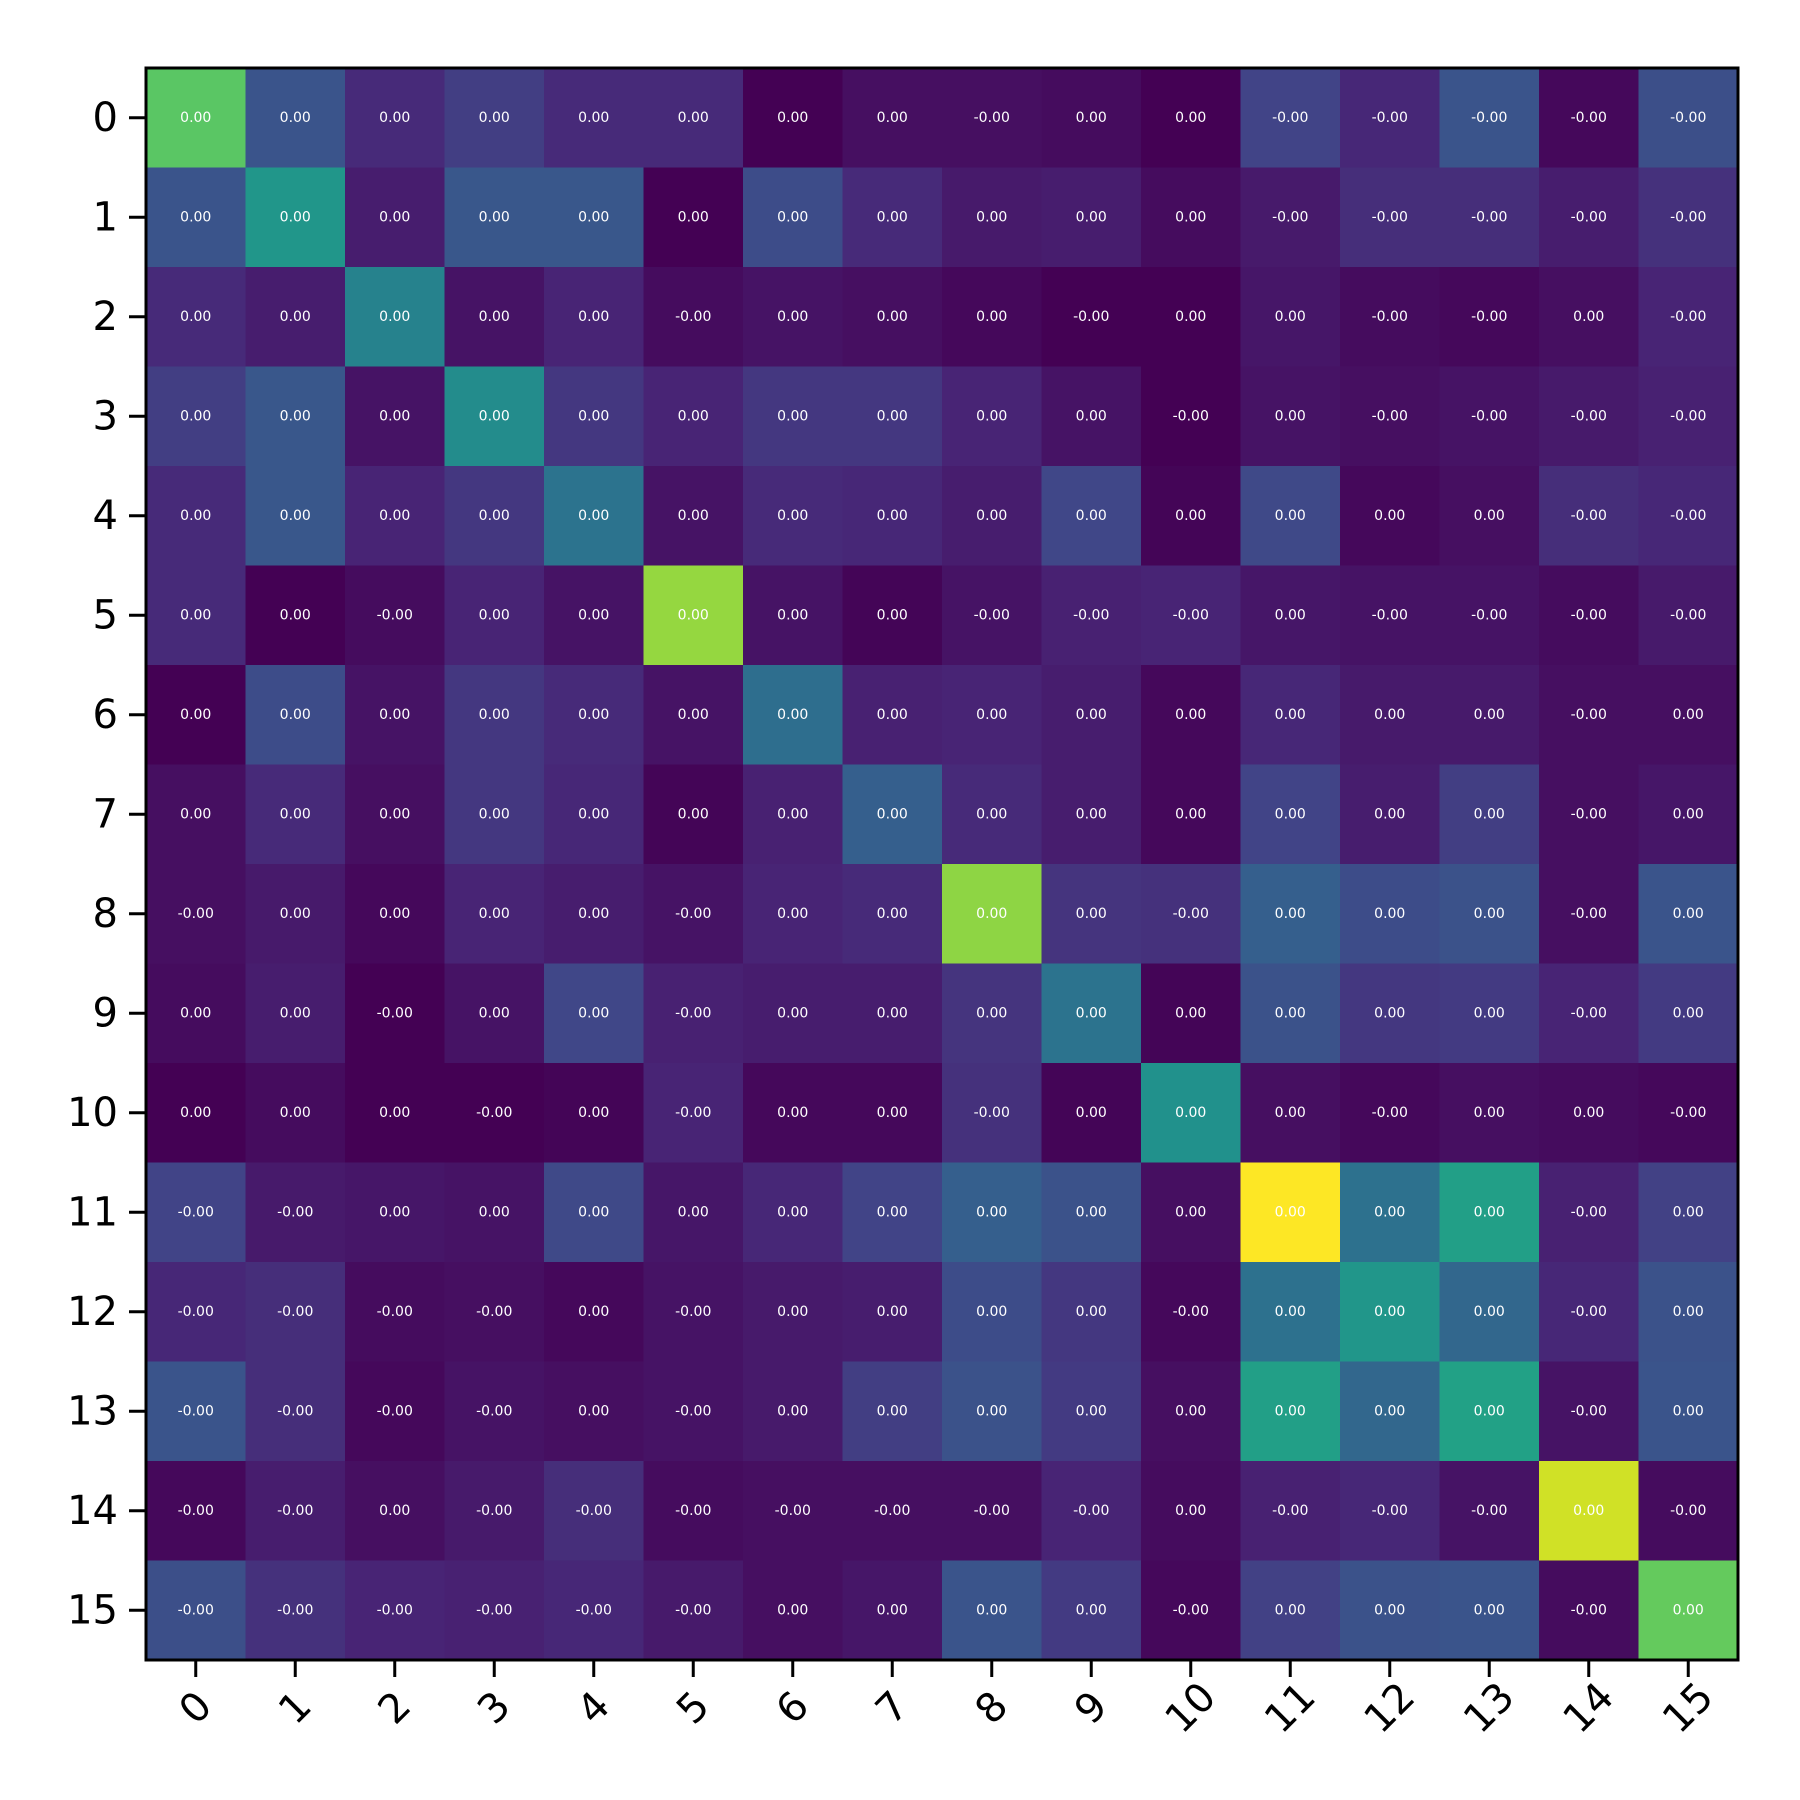  What do you see at coordinates (792, 1708) in the screenshot?
I see `x-tick-label: 6` at bounding box center [792, 1708].